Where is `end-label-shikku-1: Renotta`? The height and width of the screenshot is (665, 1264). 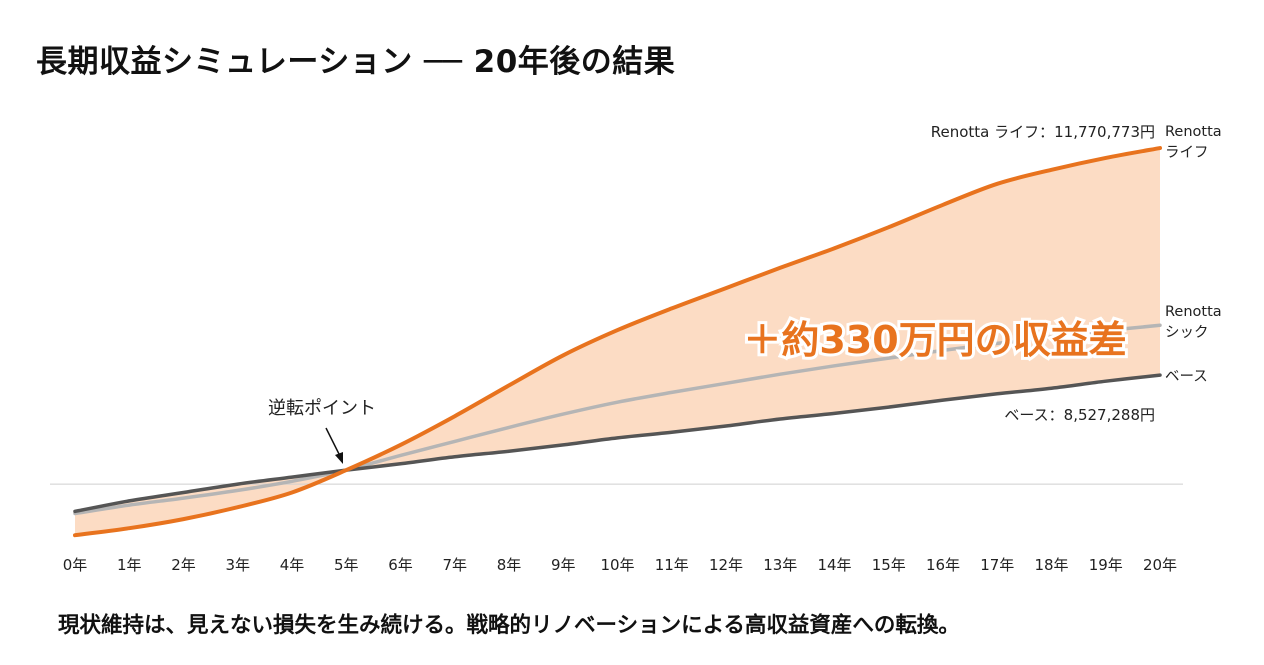 end-label-shikku-1: Renotta is located at coordinates (1193, 312).